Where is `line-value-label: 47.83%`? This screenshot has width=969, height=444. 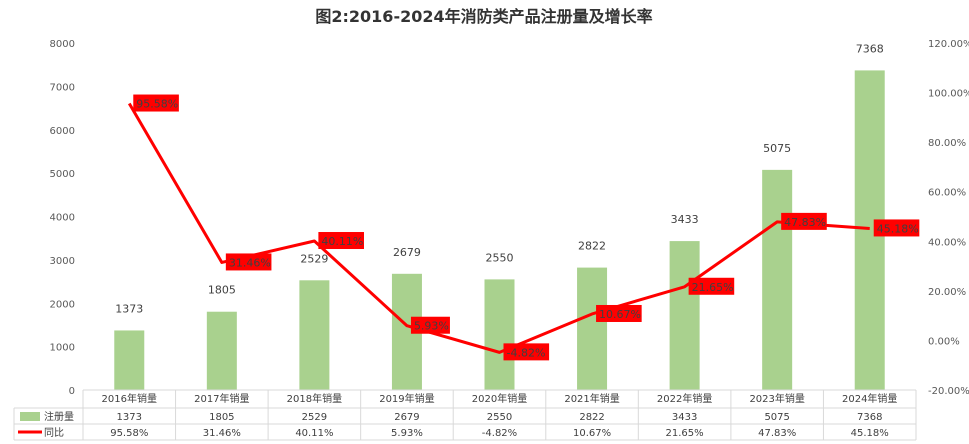
line-value-label: 47.83% is located at coordinates (805, 222).